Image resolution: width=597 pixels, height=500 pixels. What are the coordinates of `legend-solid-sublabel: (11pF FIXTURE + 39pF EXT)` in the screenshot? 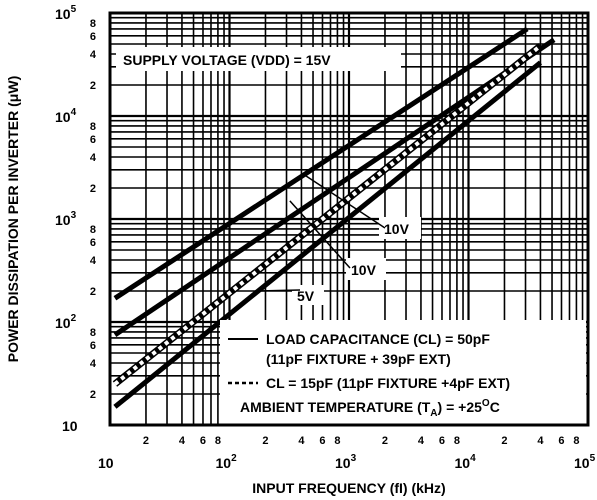 It's located at (358, 359).